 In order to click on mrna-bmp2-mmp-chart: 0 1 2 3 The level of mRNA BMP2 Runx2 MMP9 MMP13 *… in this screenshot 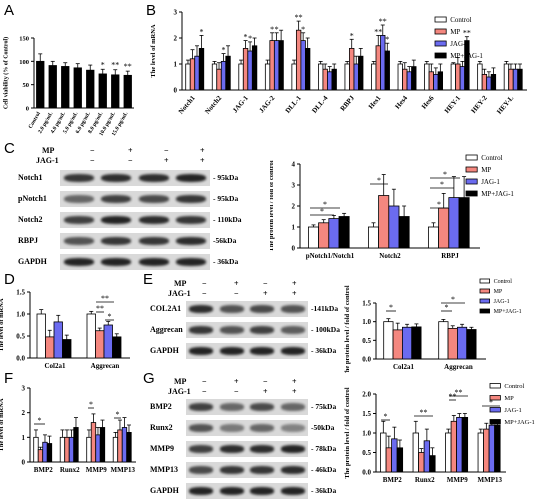, I will do `click(68, 429)`.